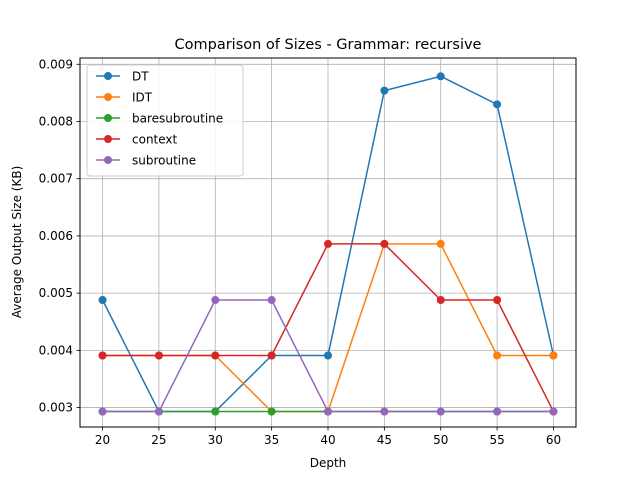  Describe the element at coordinates (164, 161) in the screenshot. I see `legend-label: subroutine` at that location.